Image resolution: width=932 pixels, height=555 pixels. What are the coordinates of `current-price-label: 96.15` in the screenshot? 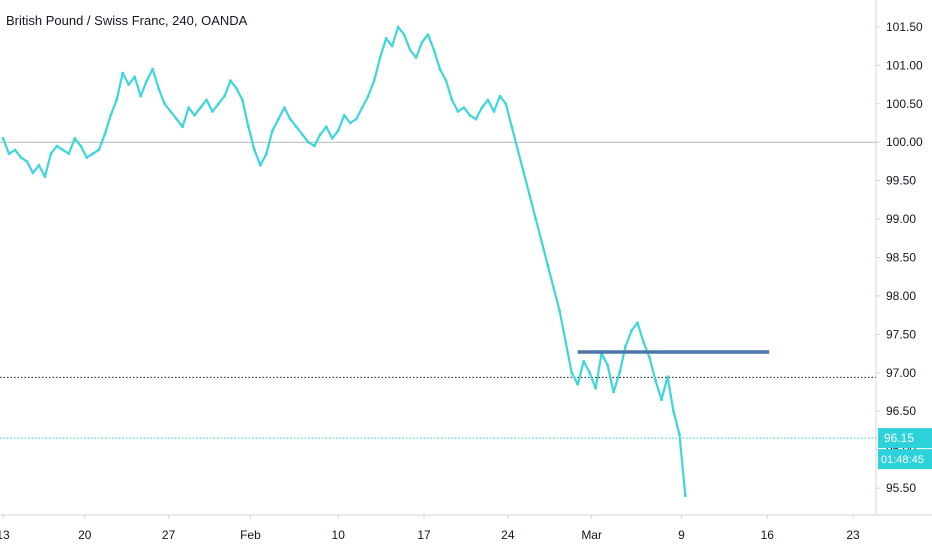 It's located at (899, 438).